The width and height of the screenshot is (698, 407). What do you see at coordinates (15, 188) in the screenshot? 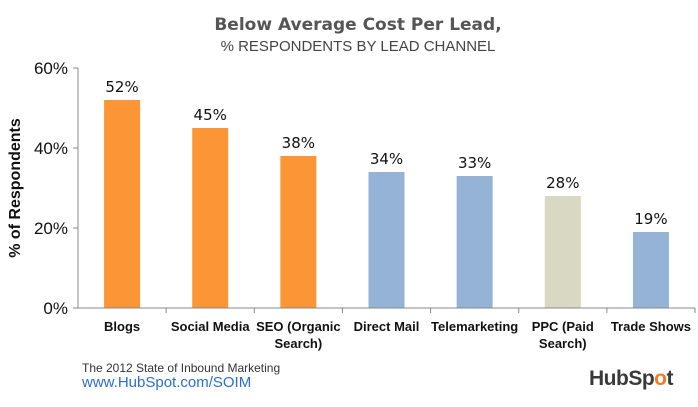
I see `y-axis-label: % of Respondents` at bounding box center [15, 188].